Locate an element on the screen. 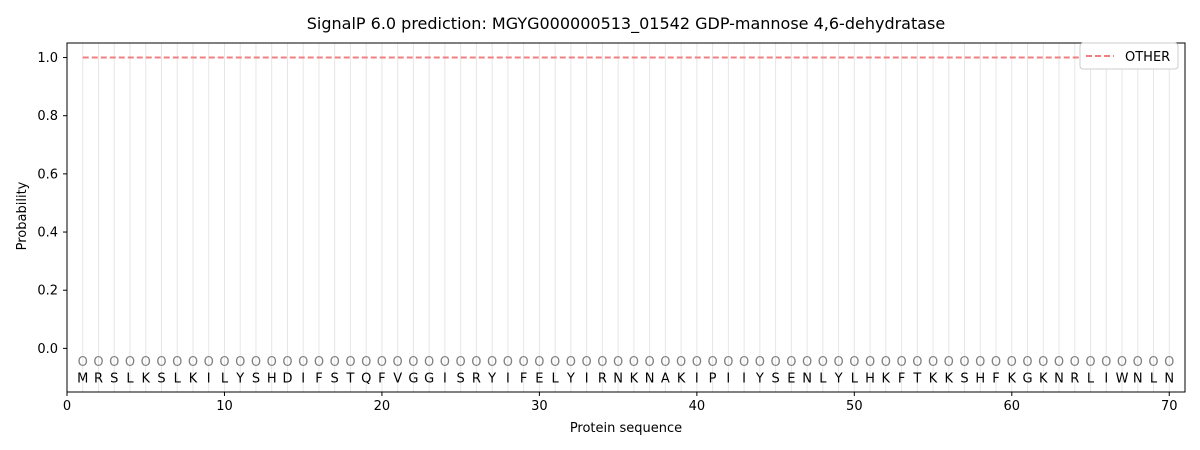  y-tick-label: 0.0 is located at coordinates (47, 349).